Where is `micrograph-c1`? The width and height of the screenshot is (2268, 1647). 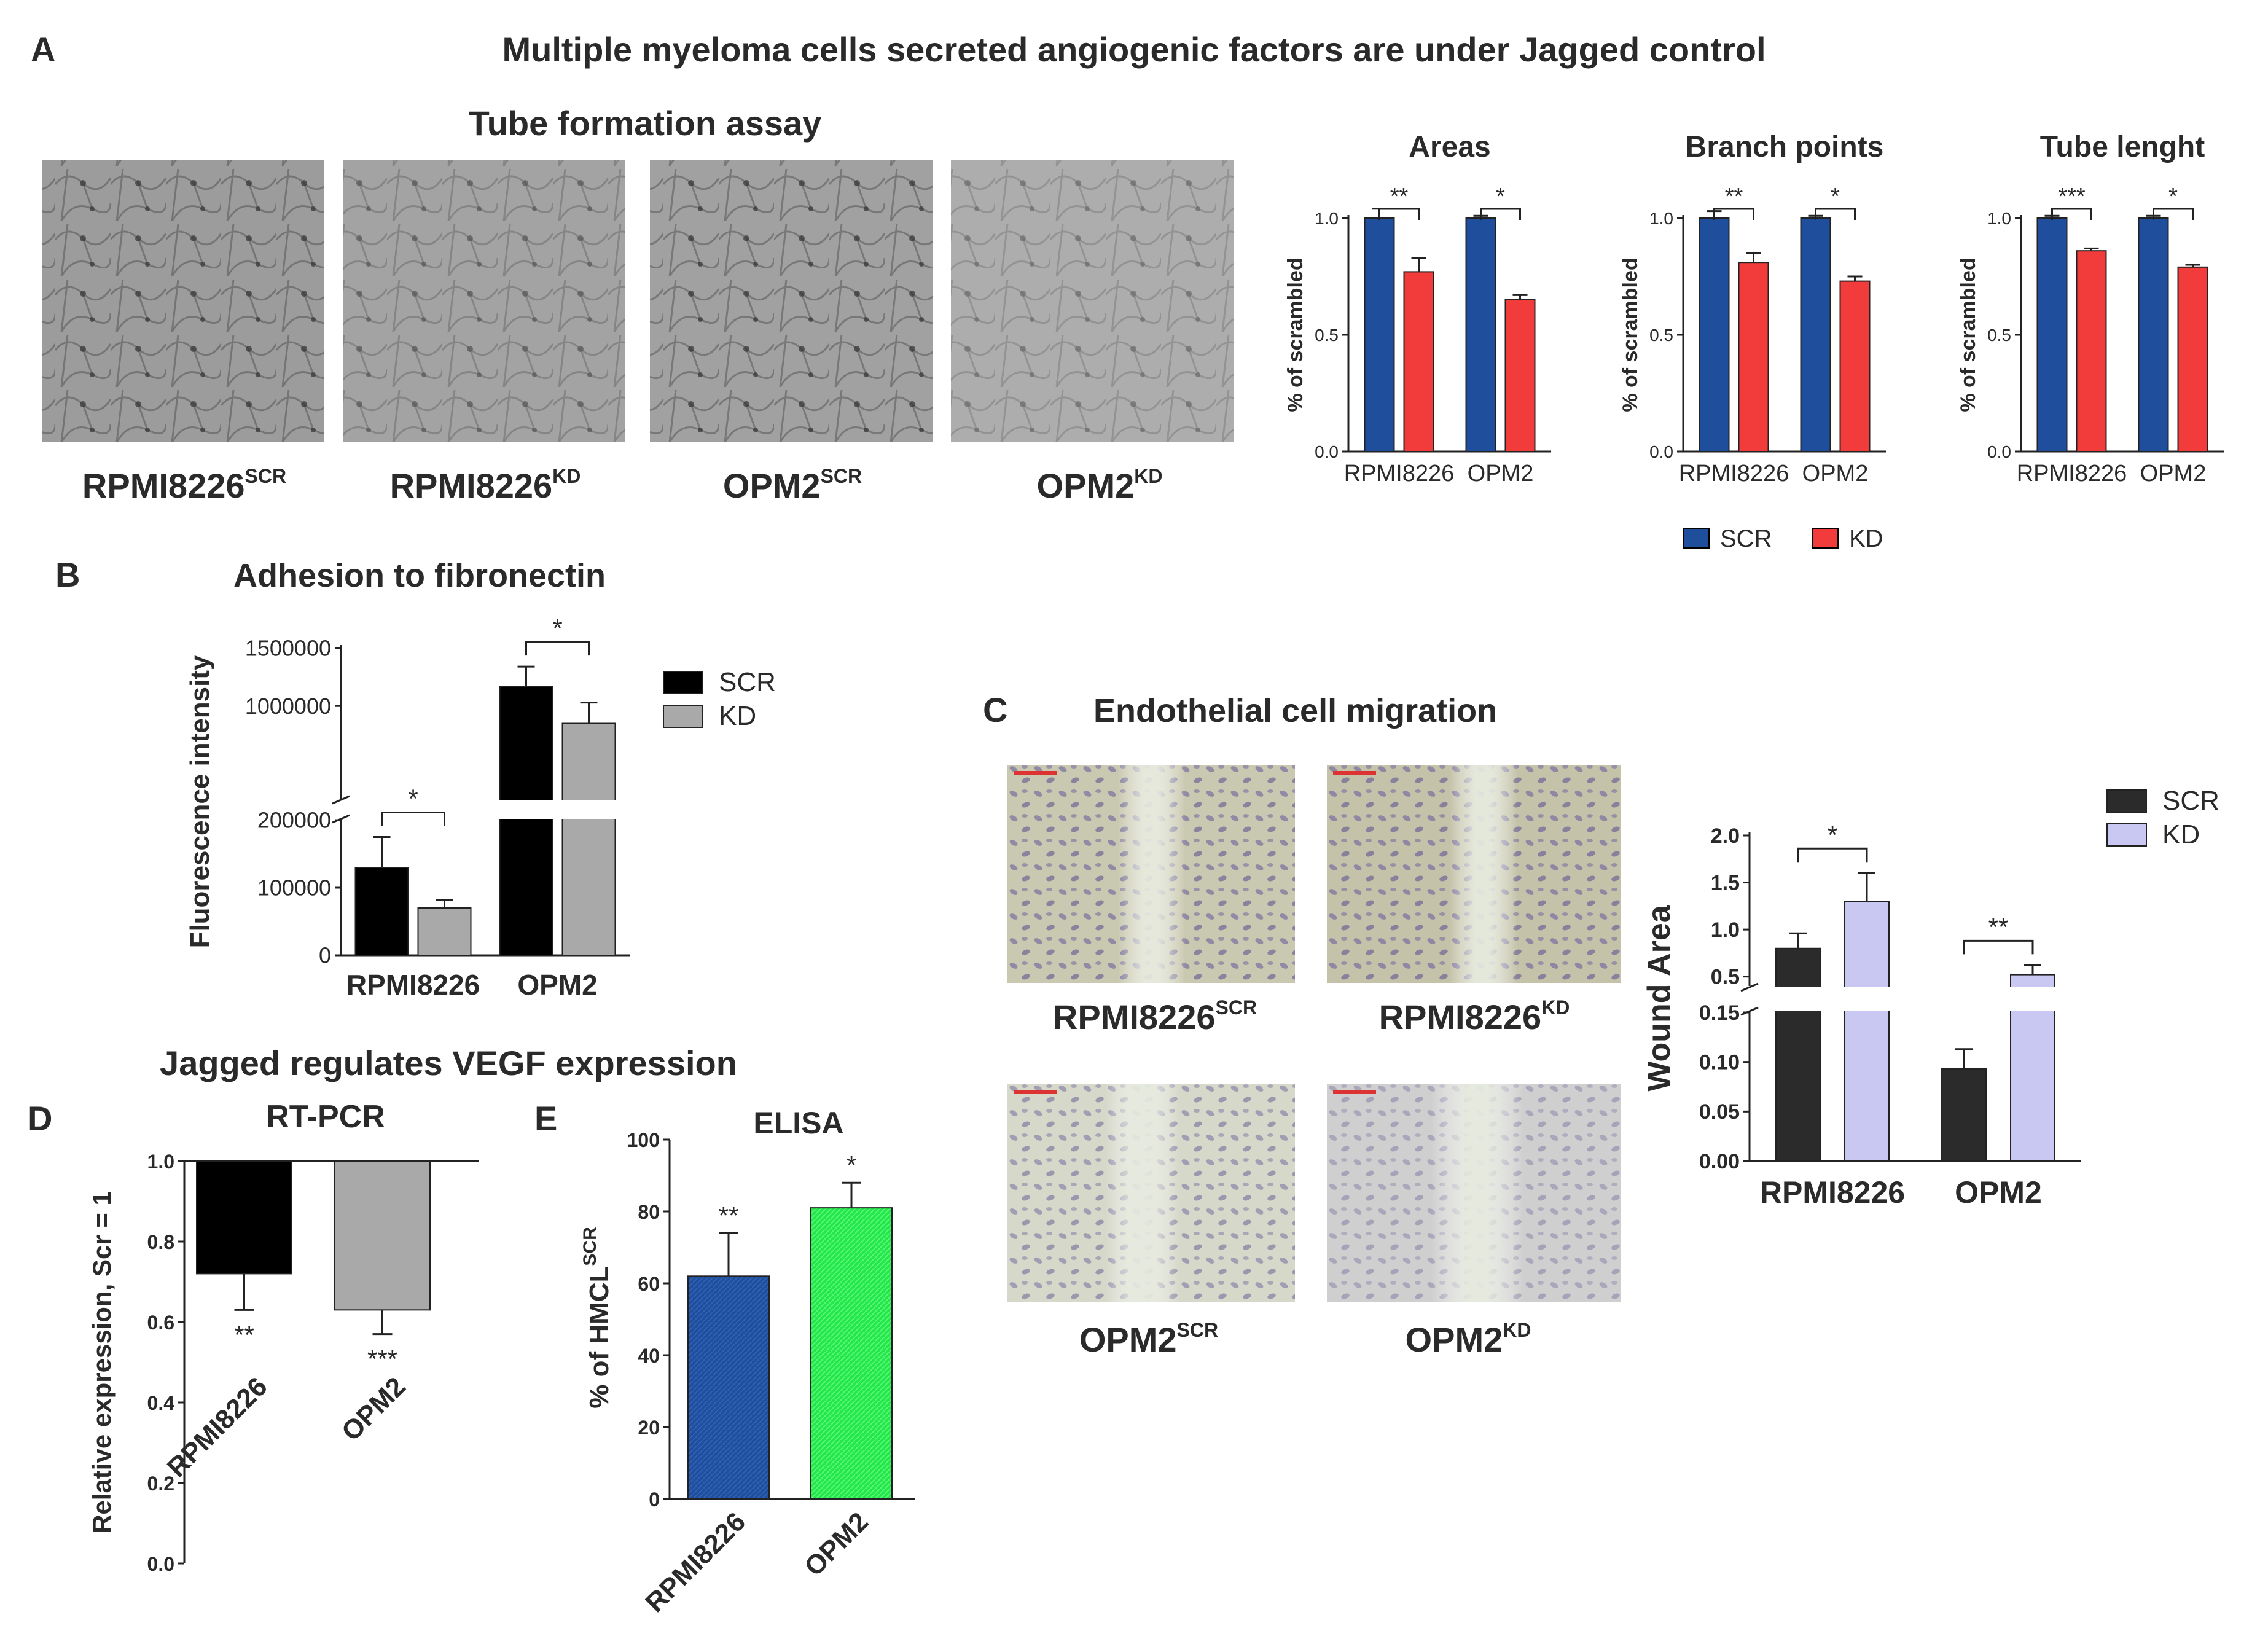 micrograph-c1 is located at coordinates (1151, 874).